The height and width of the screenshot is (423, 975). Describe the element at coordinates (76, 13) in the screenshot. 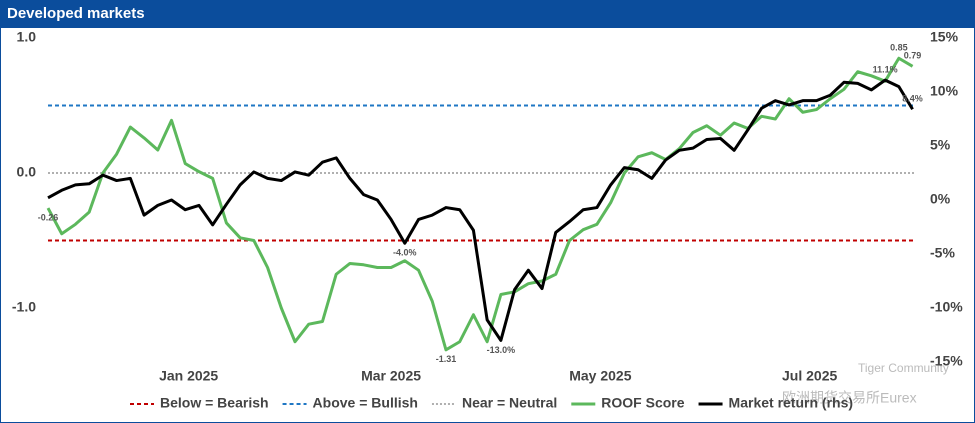

I see `chart-title: Developed markets` at that location.